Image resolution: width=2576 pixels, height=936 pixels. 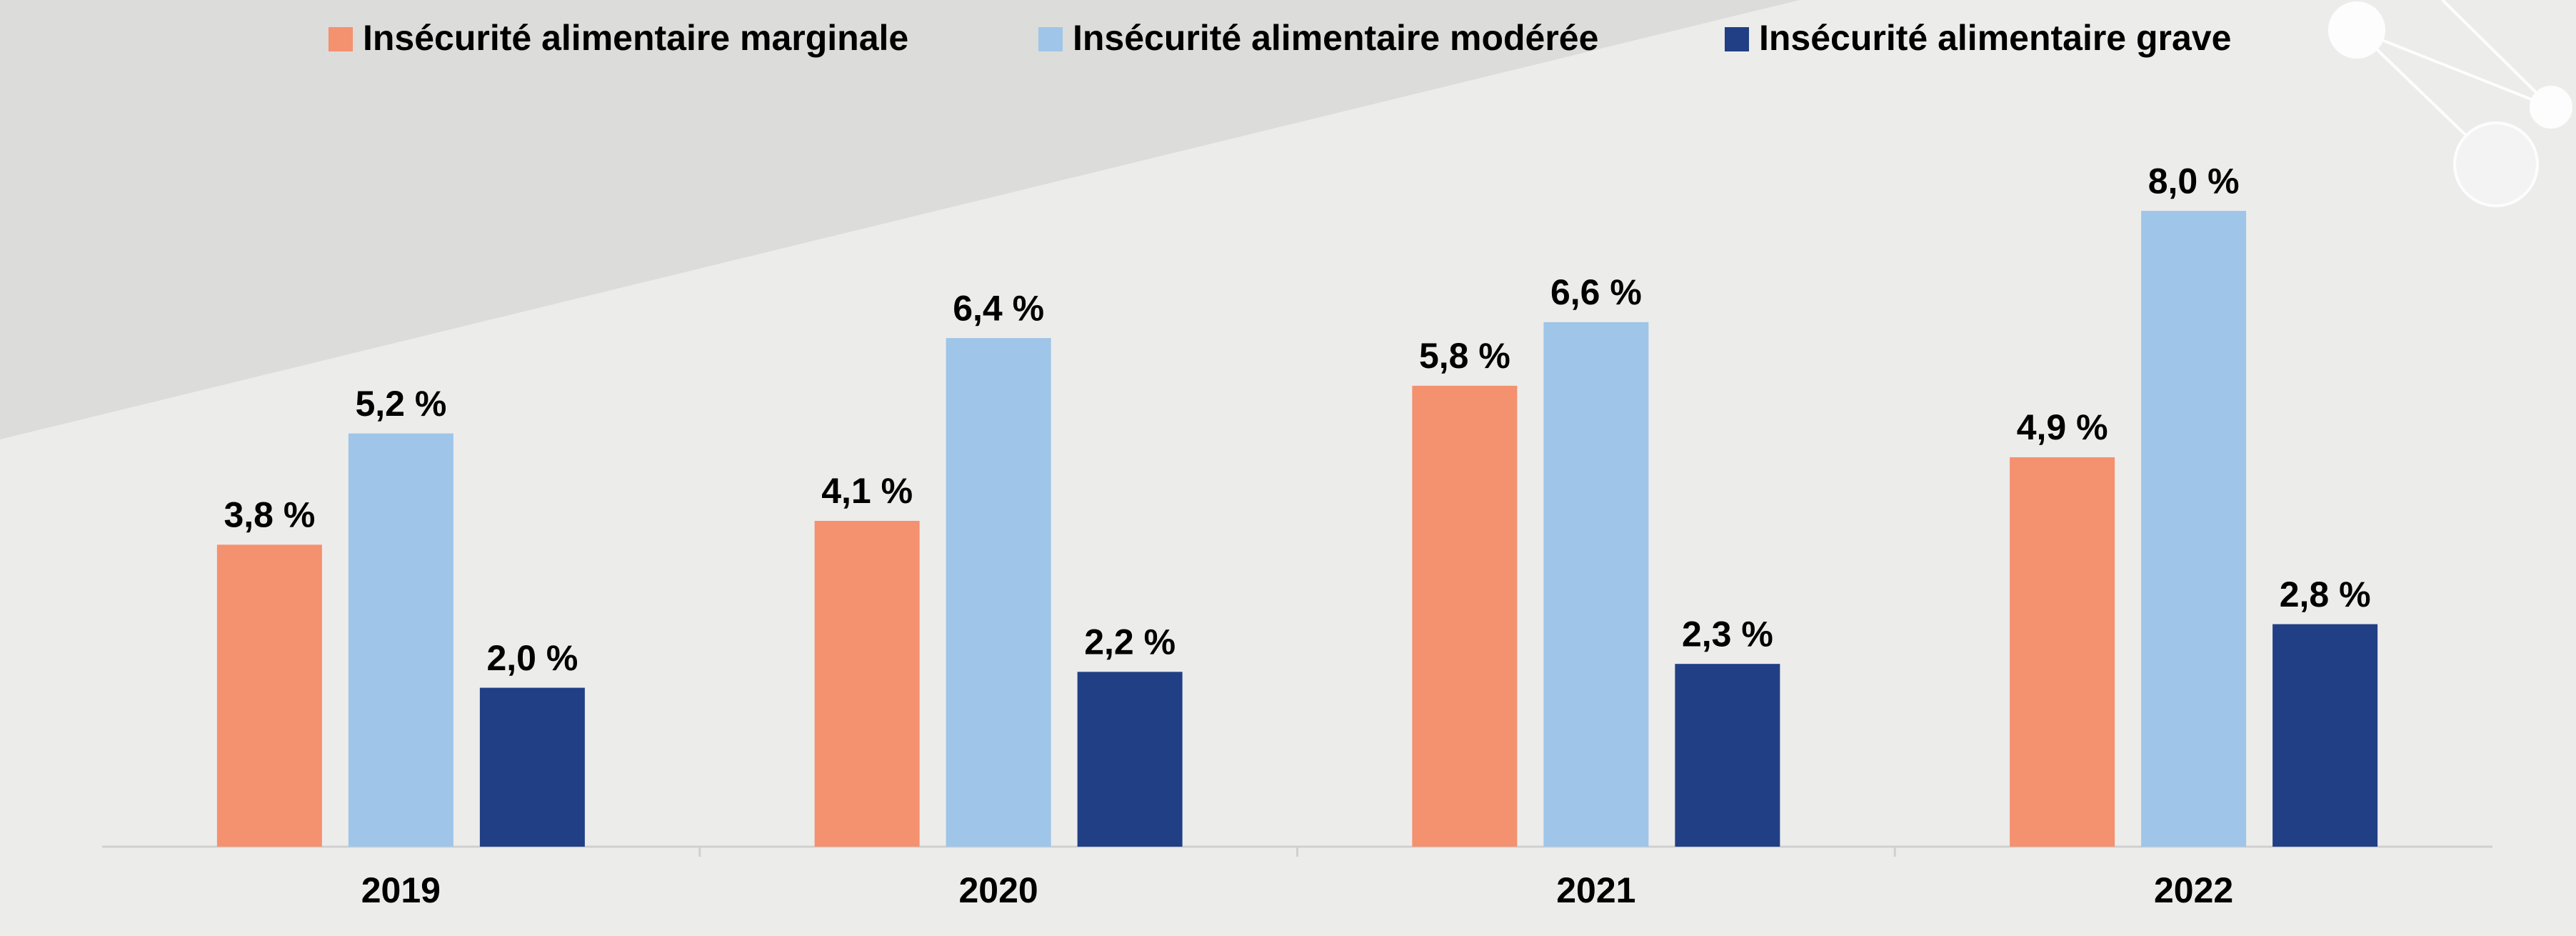 I want to click on legend-label: Insécurité alimentaire marginale, so click(x=635, y=38).